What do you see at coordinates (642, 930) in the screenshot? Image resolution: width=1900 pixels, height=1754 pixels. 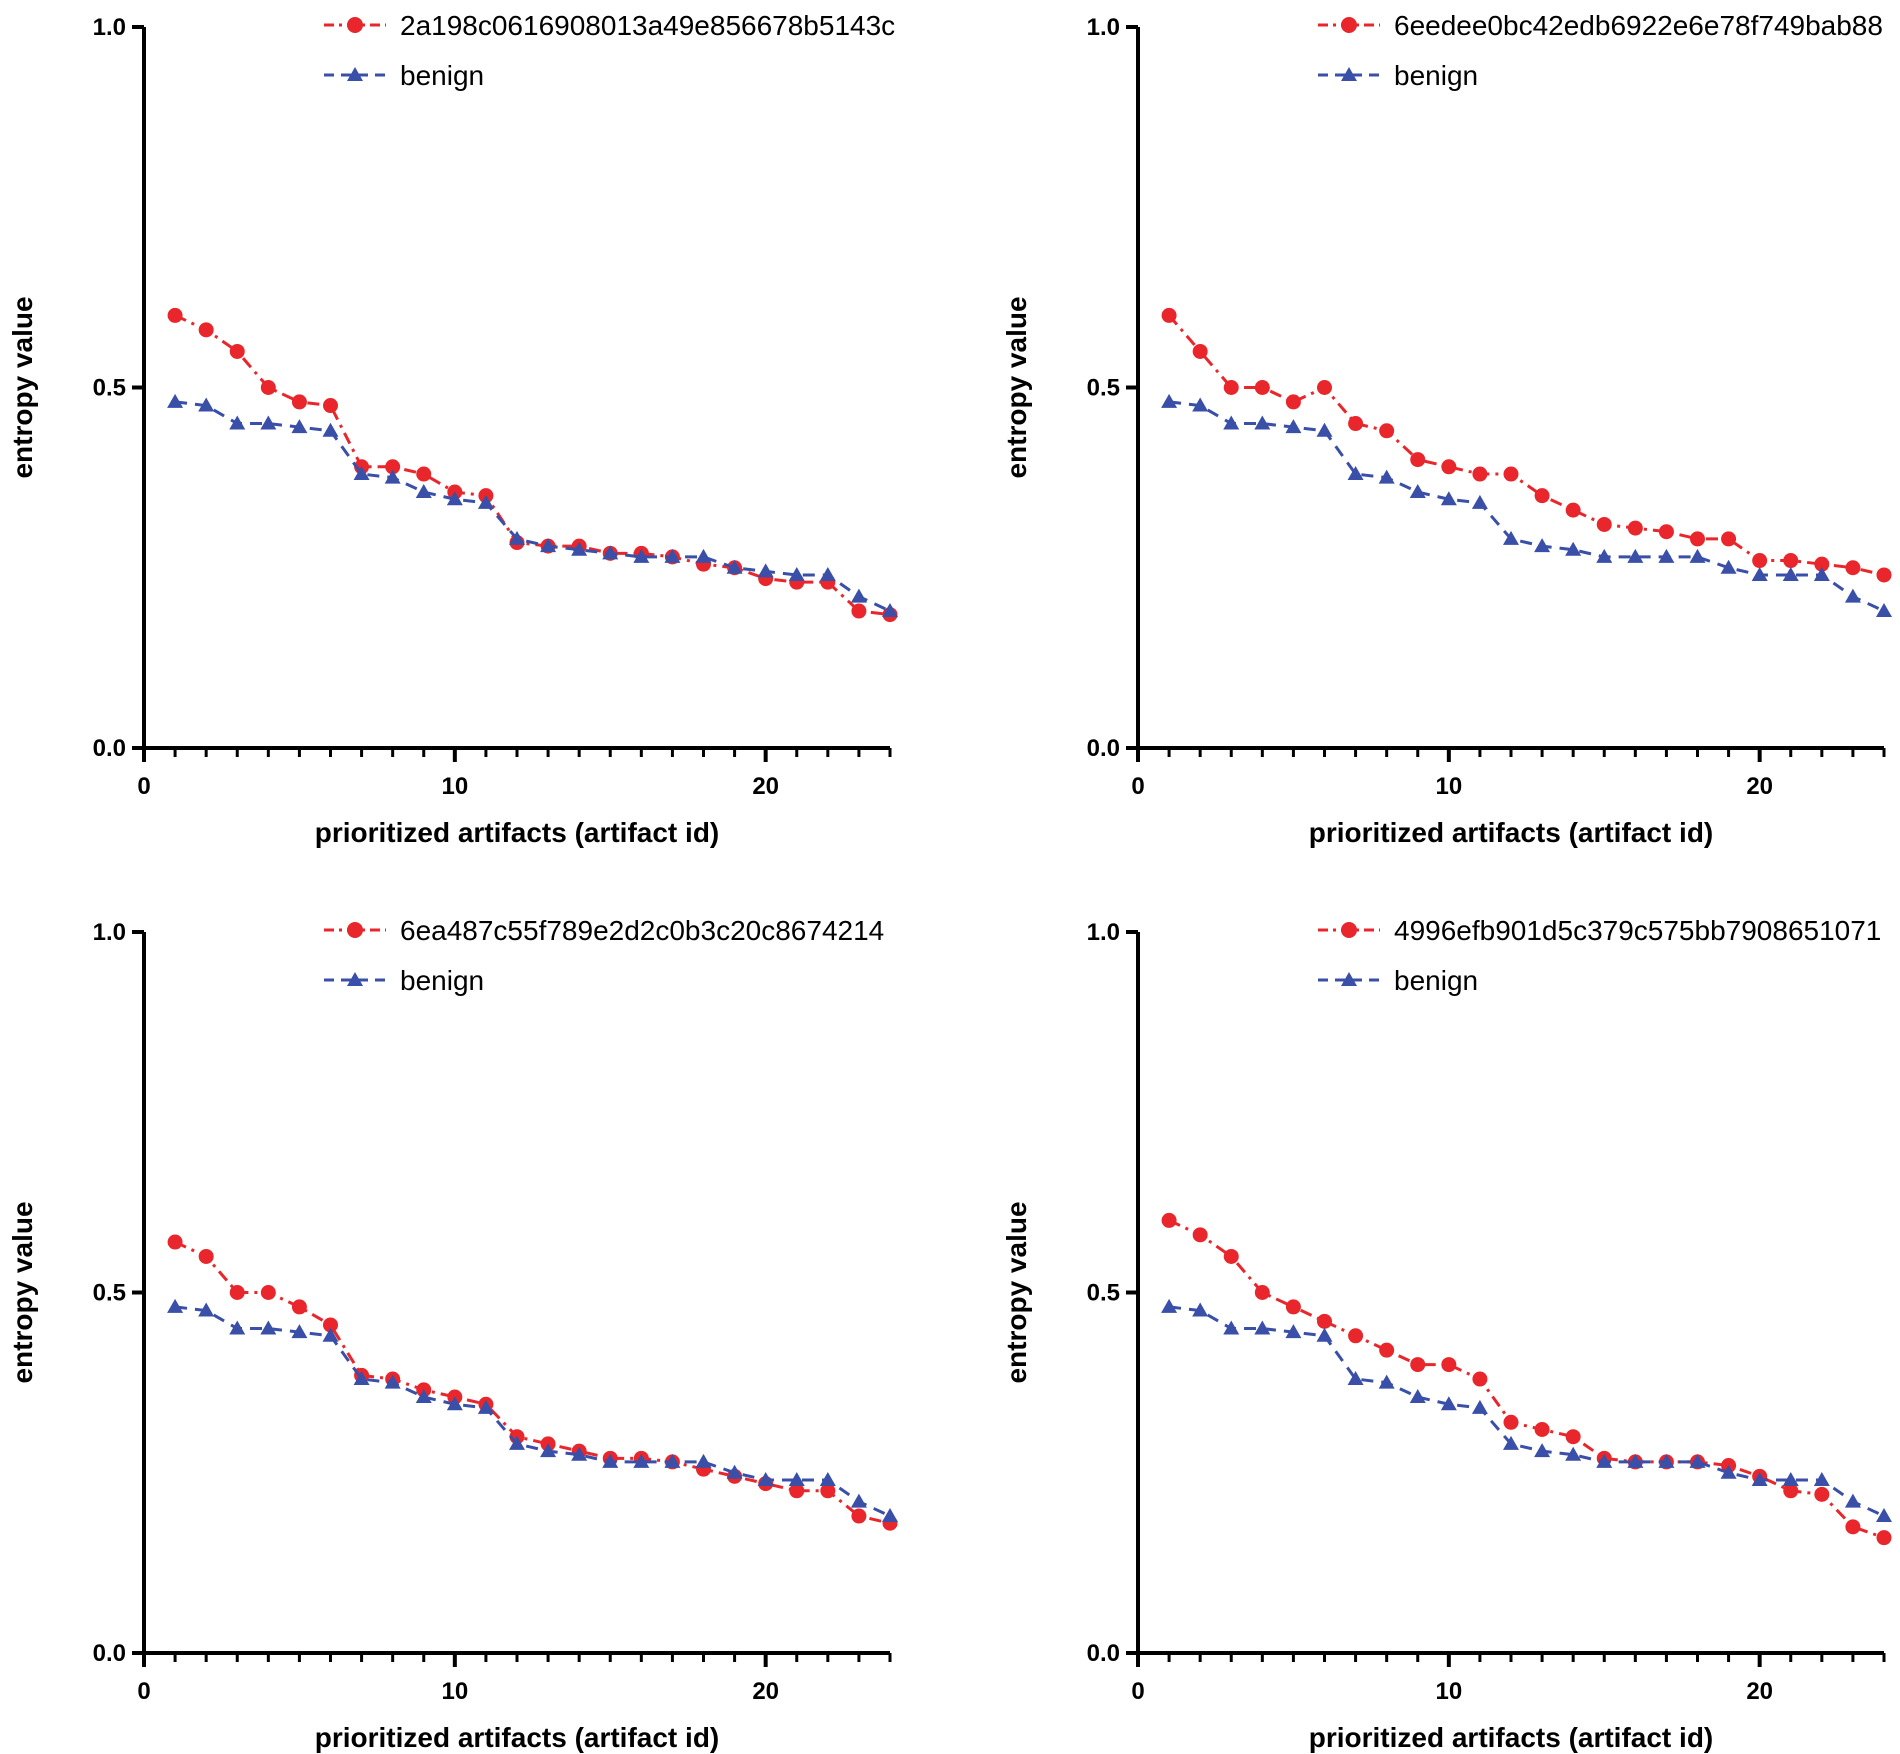 I see `legend-label: 6ea487c55f789e2d2c0b3c20c8674214` at bounding box center [642, 930].